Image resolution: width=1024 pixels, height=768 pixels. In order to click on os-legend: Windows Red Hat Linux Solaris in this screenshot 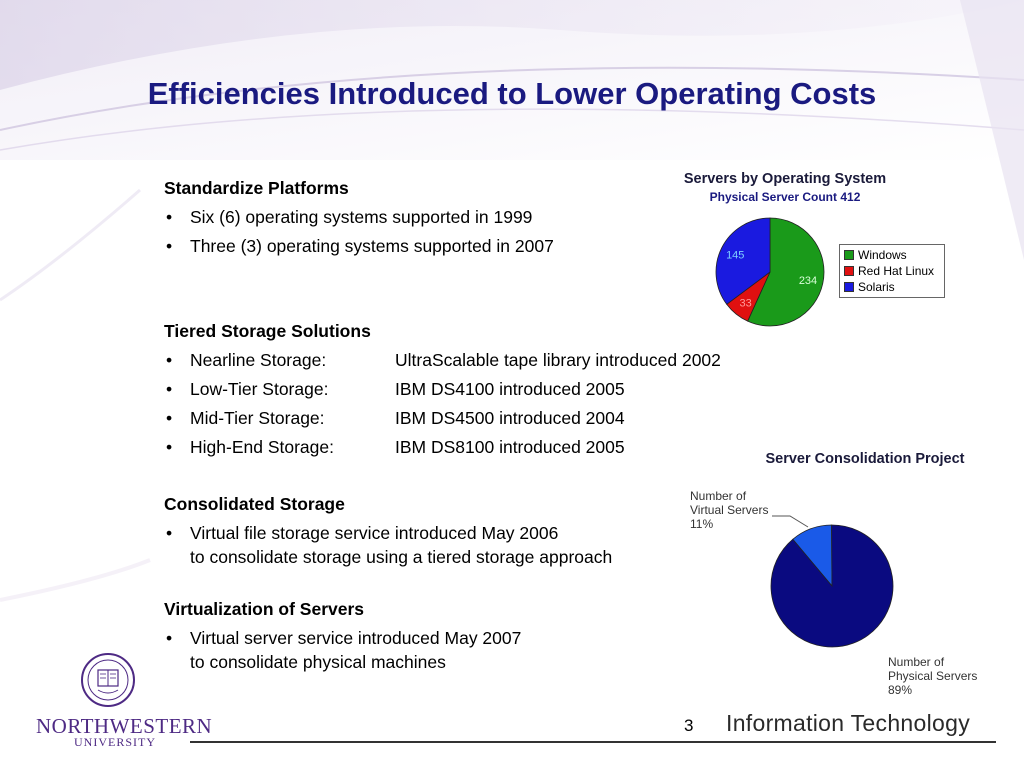, I will do `click(892, 271)`.